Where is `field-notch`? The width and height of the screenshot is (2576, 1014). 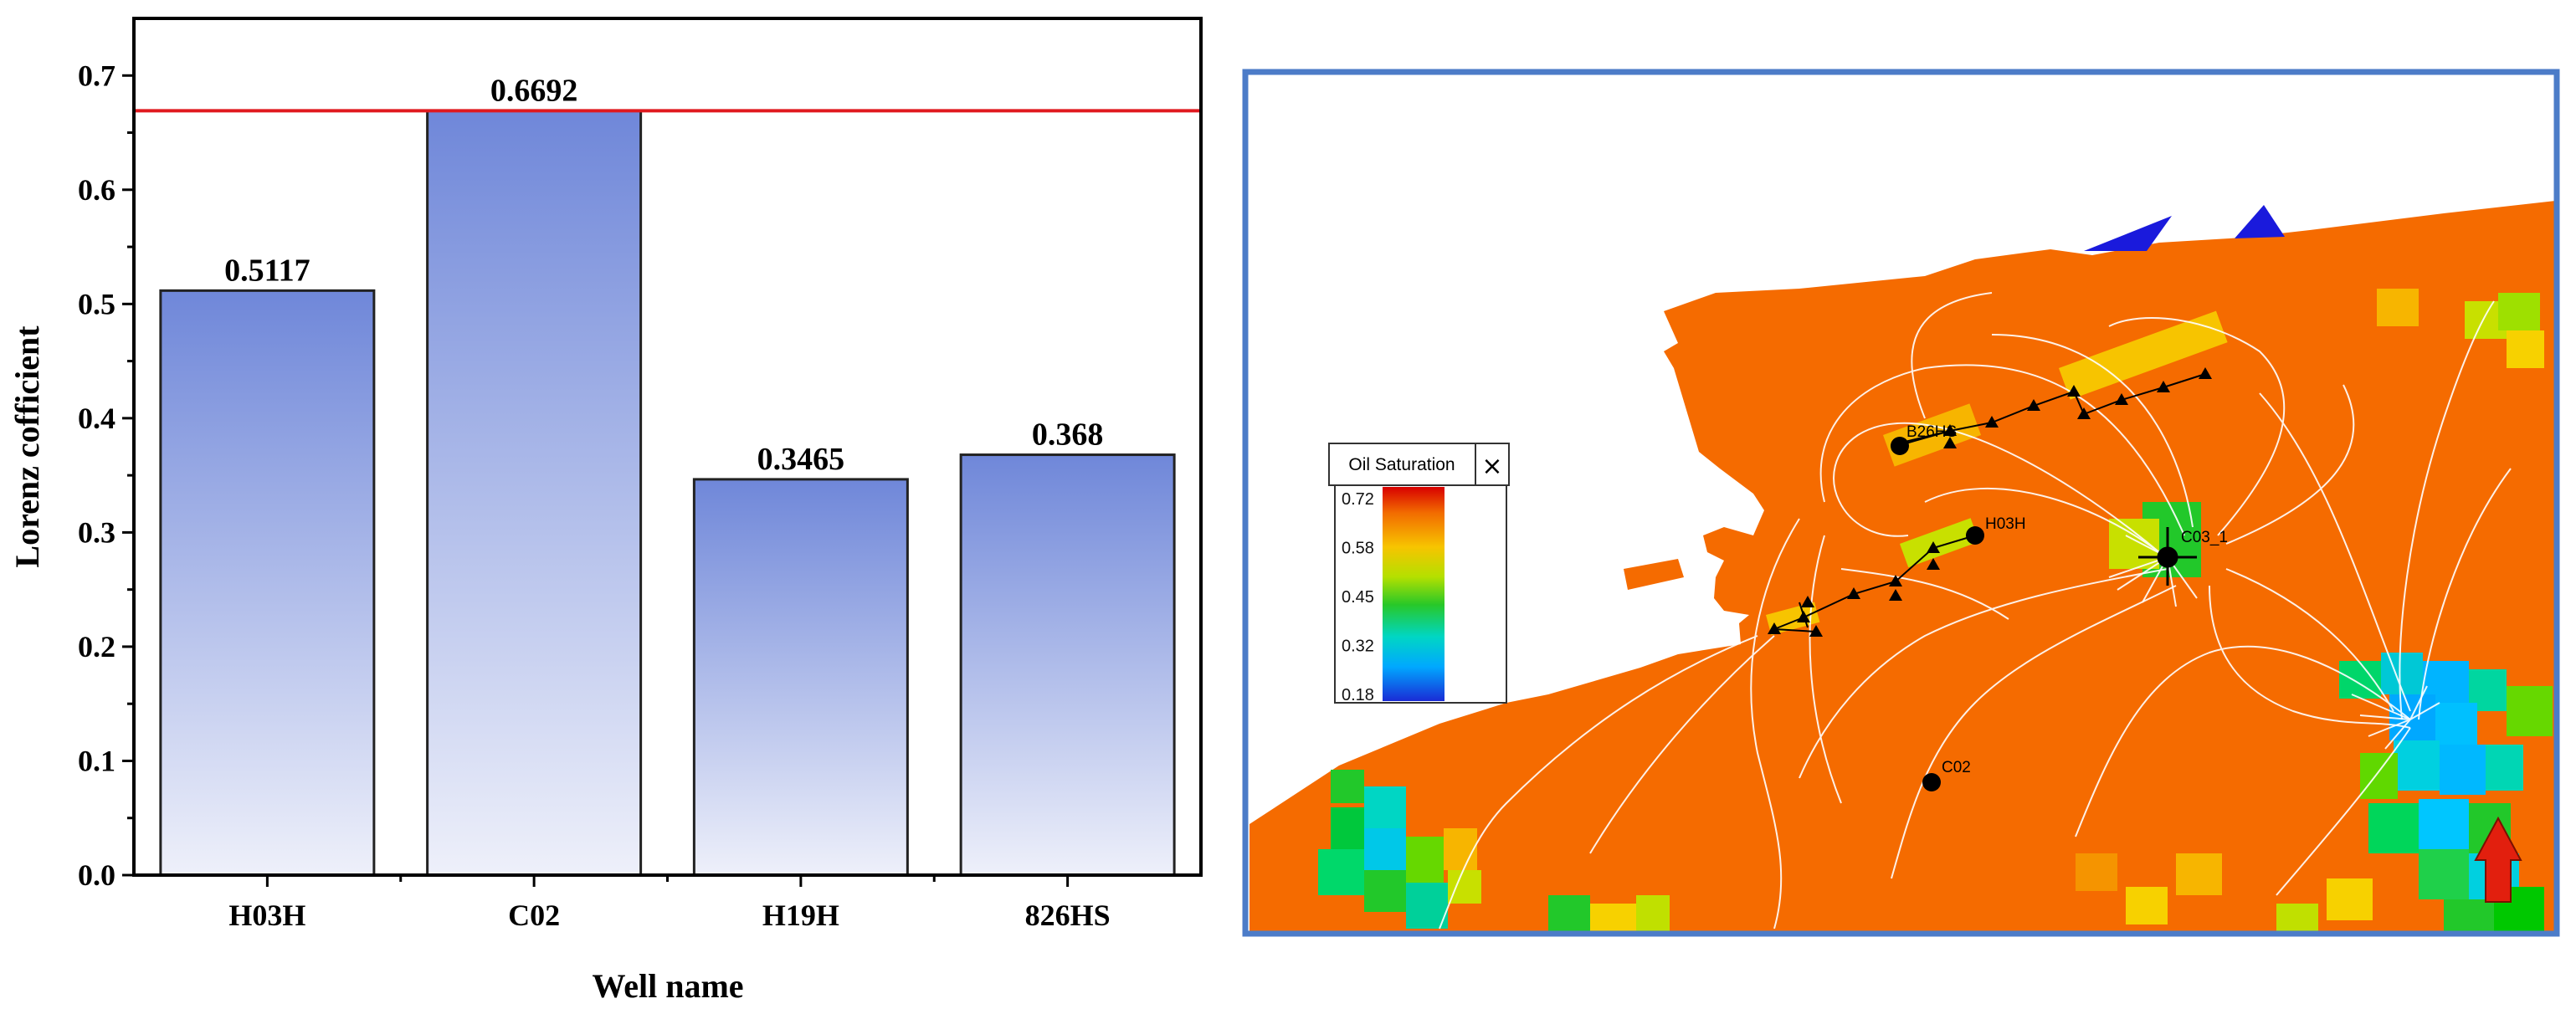 field-notch is located at coordinates (1654, 574).